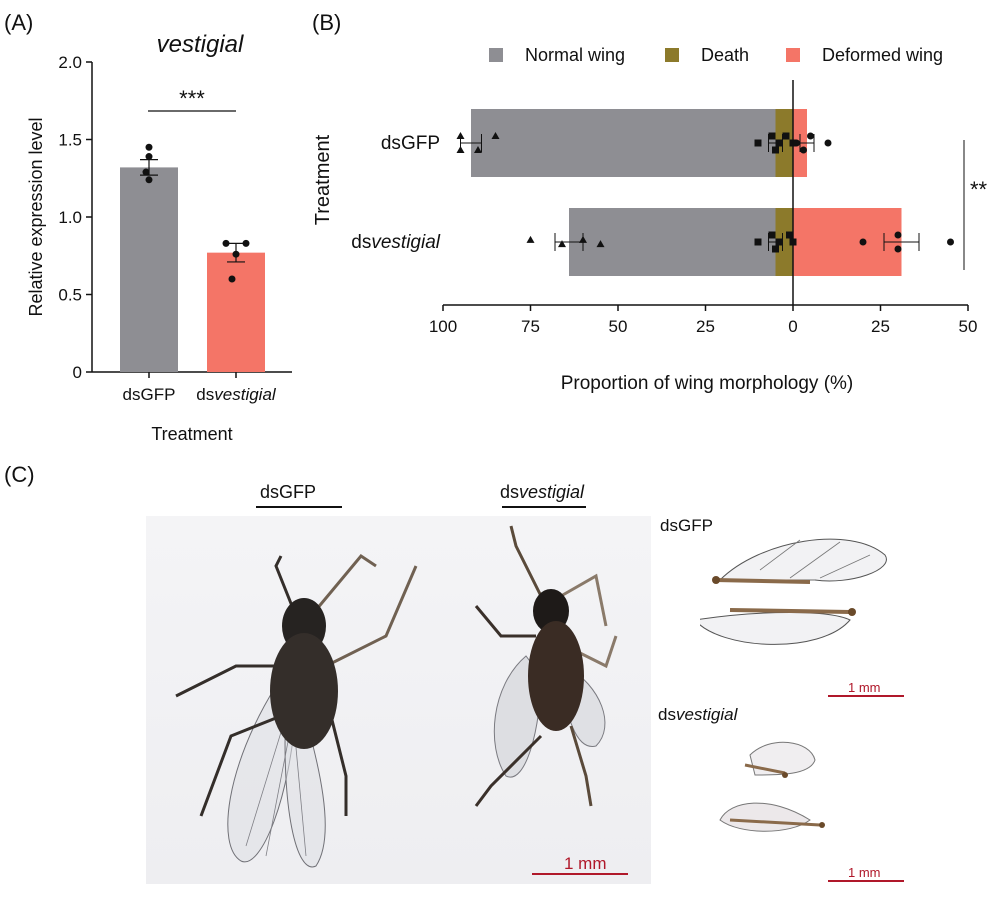  Describe the element at coordinates (544, 507) in the screenshot. I see `photo-label-underline-right` at that location.